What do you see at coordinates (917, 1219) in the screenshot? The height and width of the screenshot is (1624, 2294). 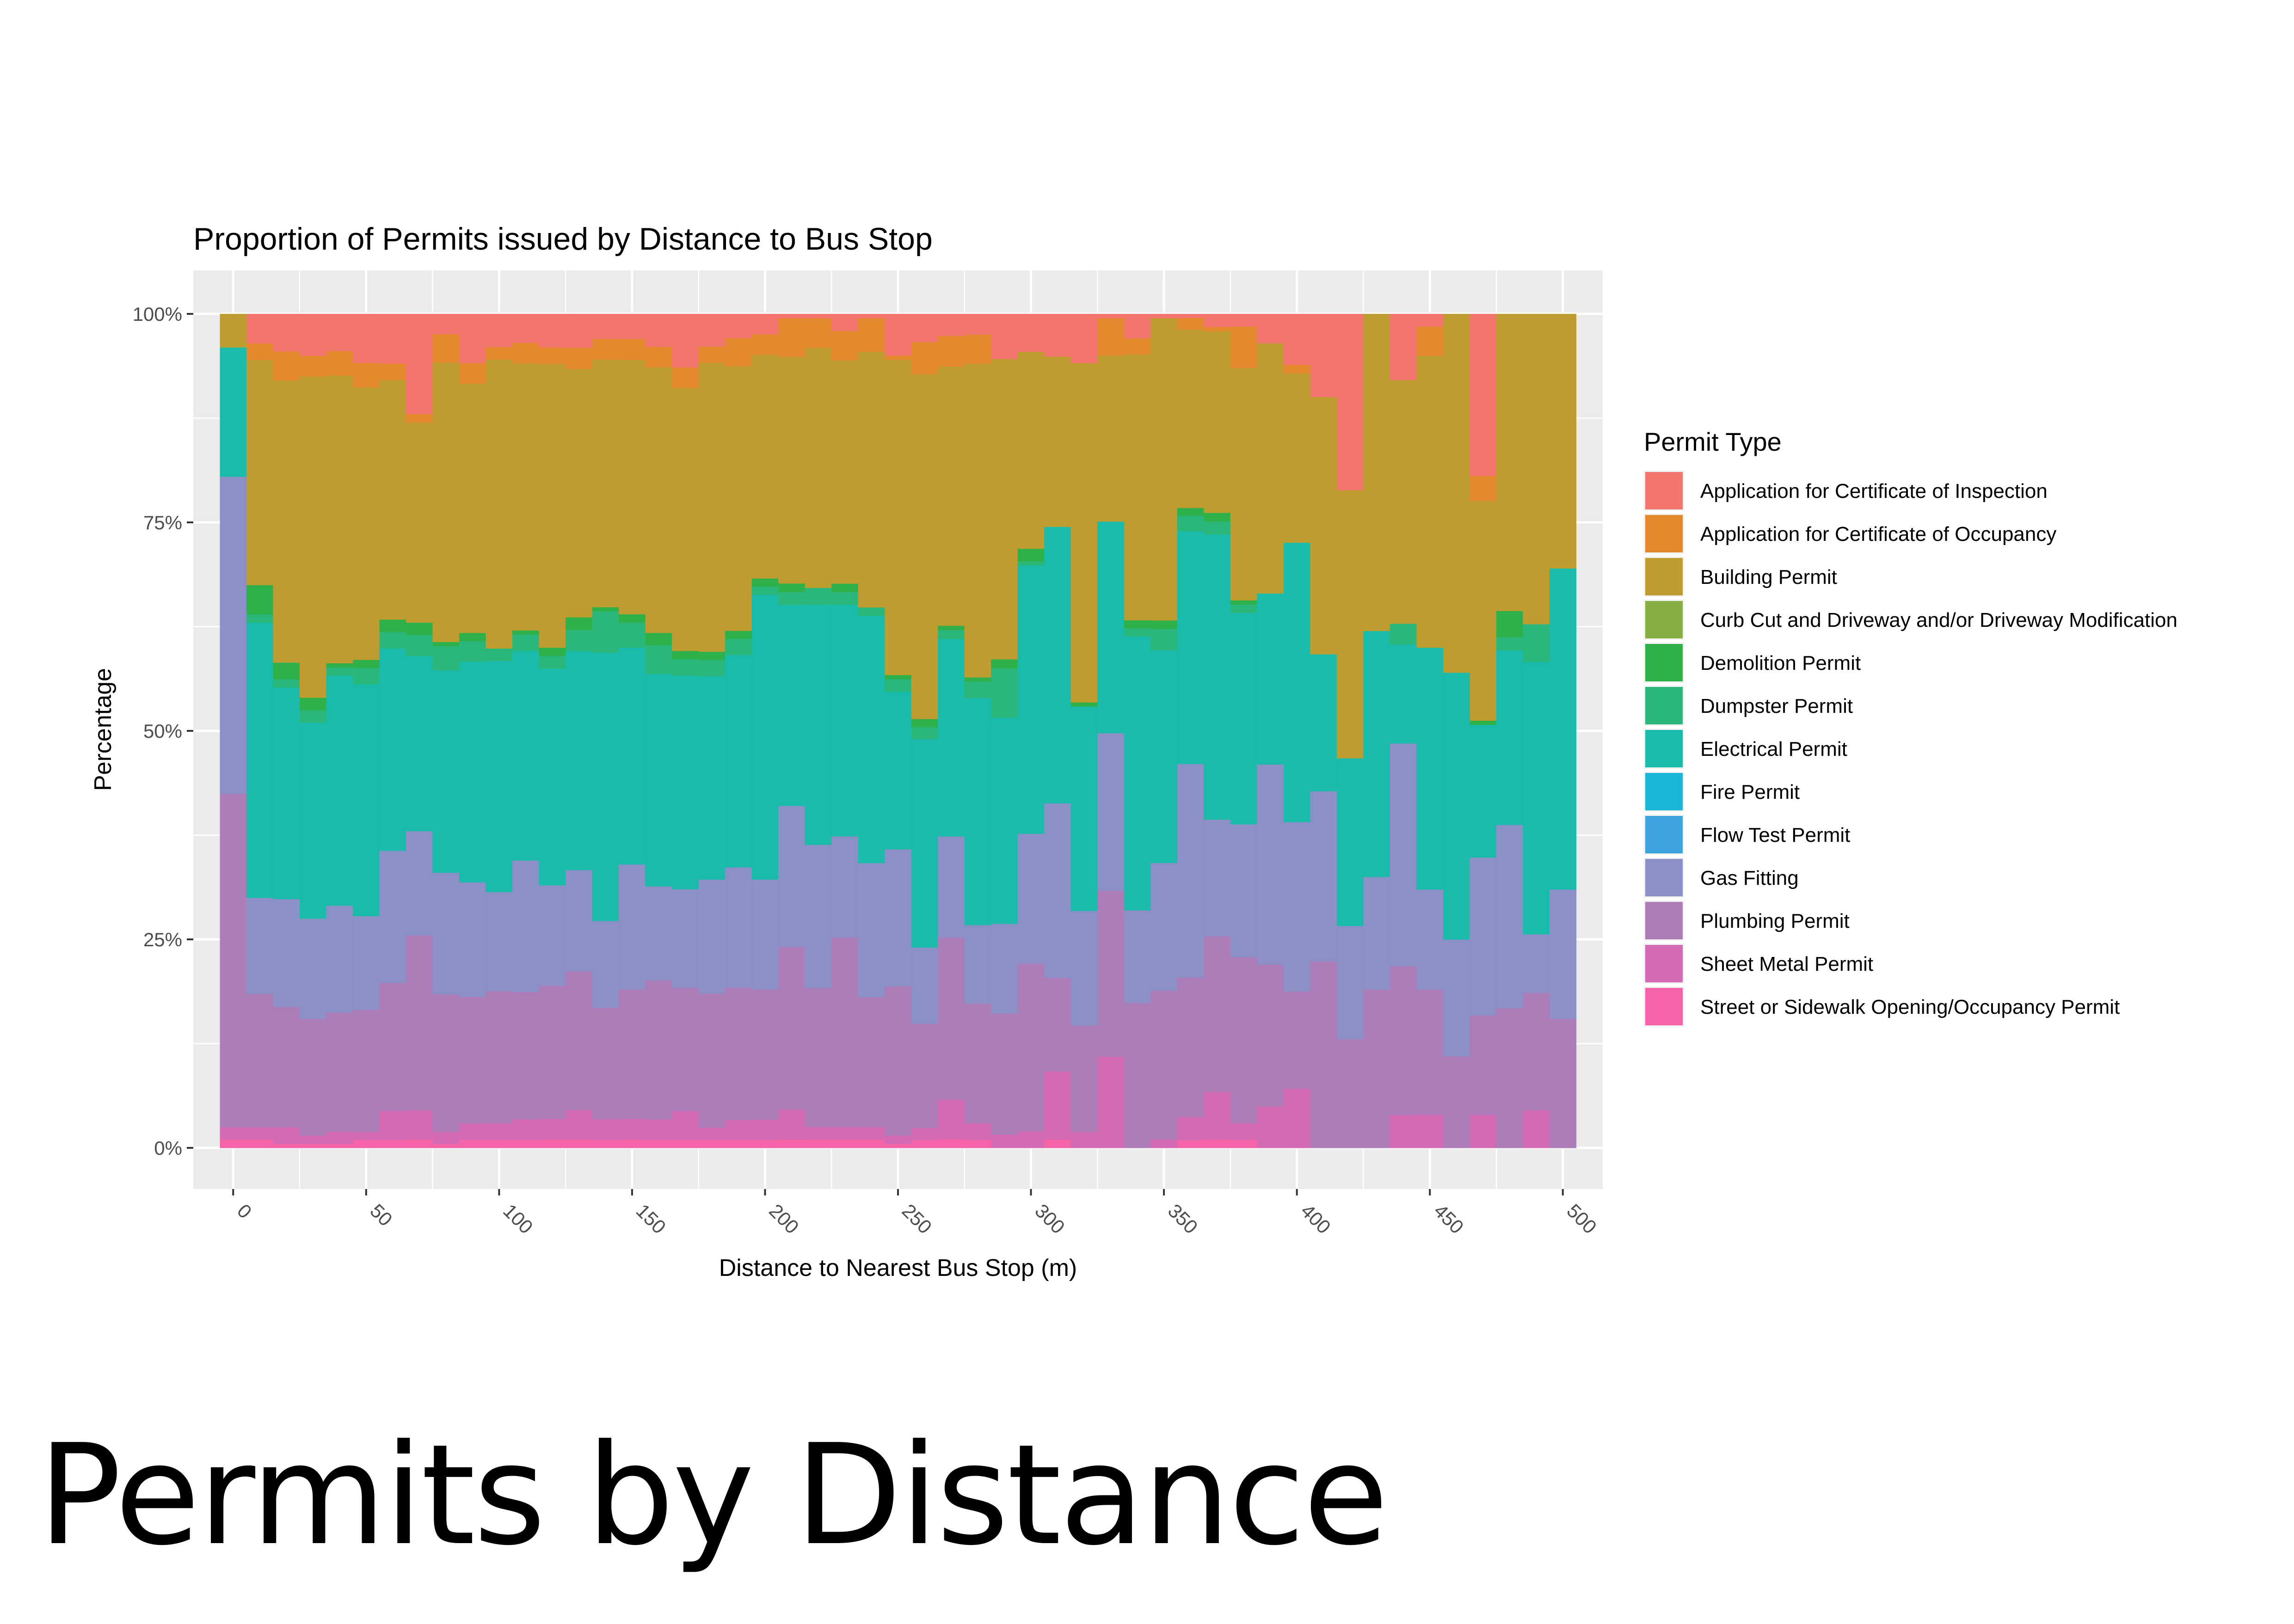 I see `x-tick-label: 250` at bounding box center [917, 1219].